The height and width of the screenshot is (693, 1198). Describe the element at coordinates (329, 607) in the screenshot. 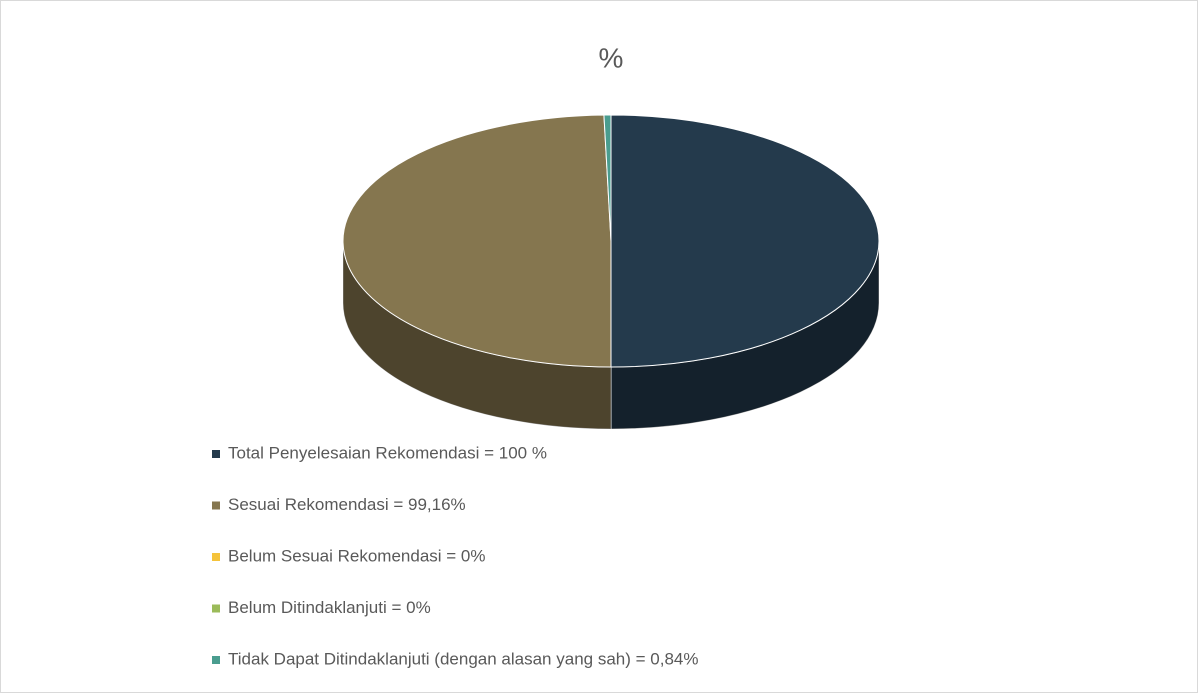

I see `legend-label: Belum Ditindaklanjuti = 0%` at that location.